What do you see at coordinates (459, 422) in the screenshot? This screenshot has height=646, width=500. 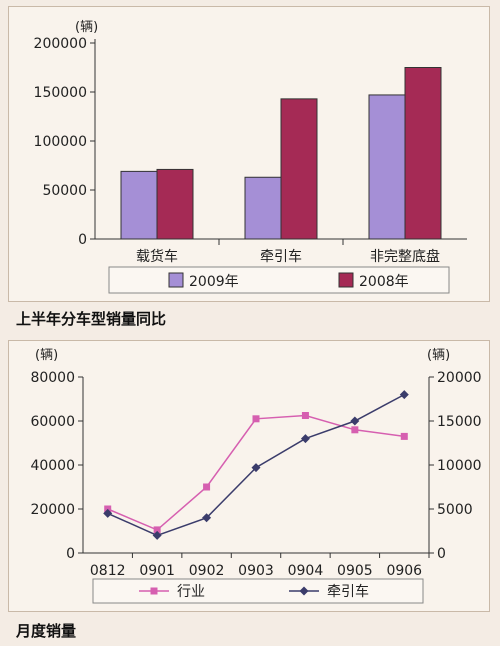 I see `line-right-tick-label: 15000` at bounding box center [459, 422].